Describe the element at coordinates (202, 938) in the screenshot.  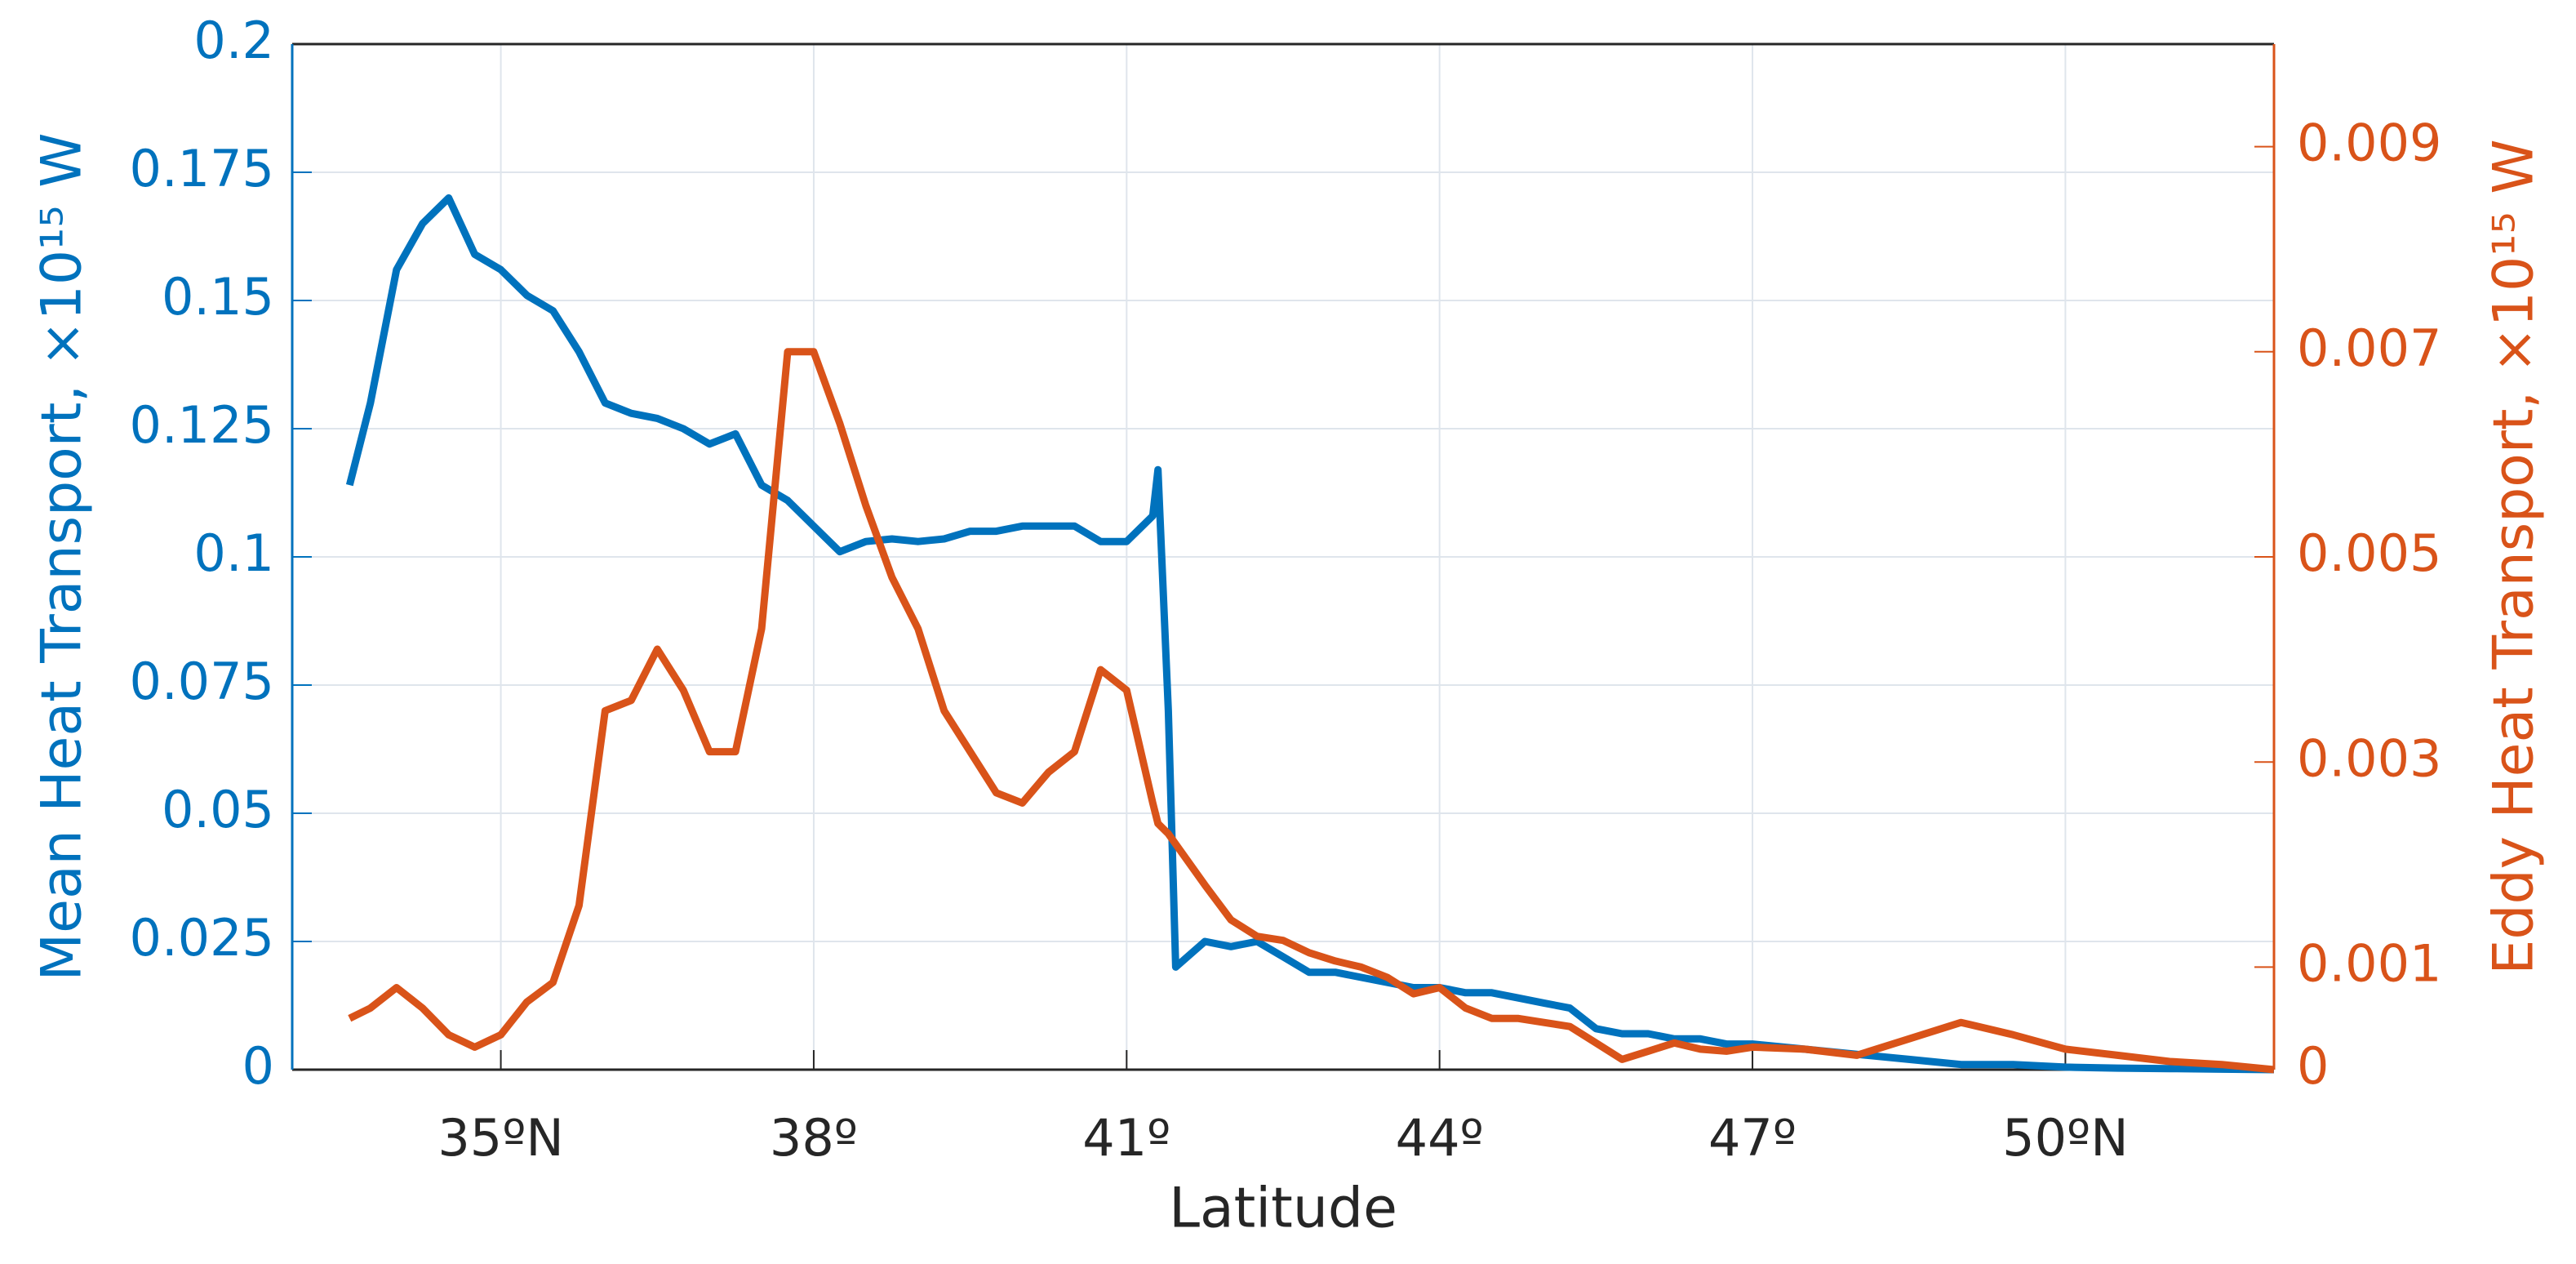
I see `y-tick-label: 0.025` at that location.